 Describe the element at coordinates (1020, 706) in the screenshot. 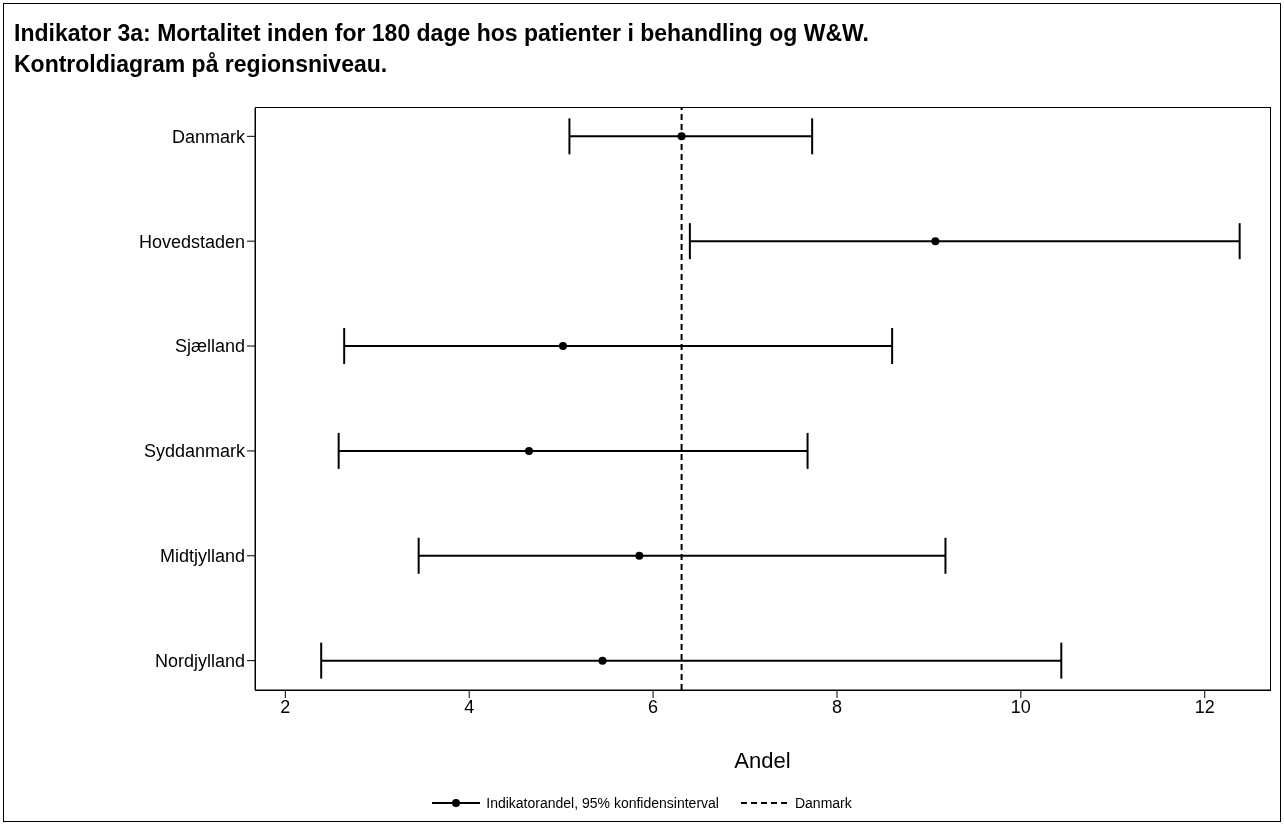

I see `x-tick-label: 10` at that location.